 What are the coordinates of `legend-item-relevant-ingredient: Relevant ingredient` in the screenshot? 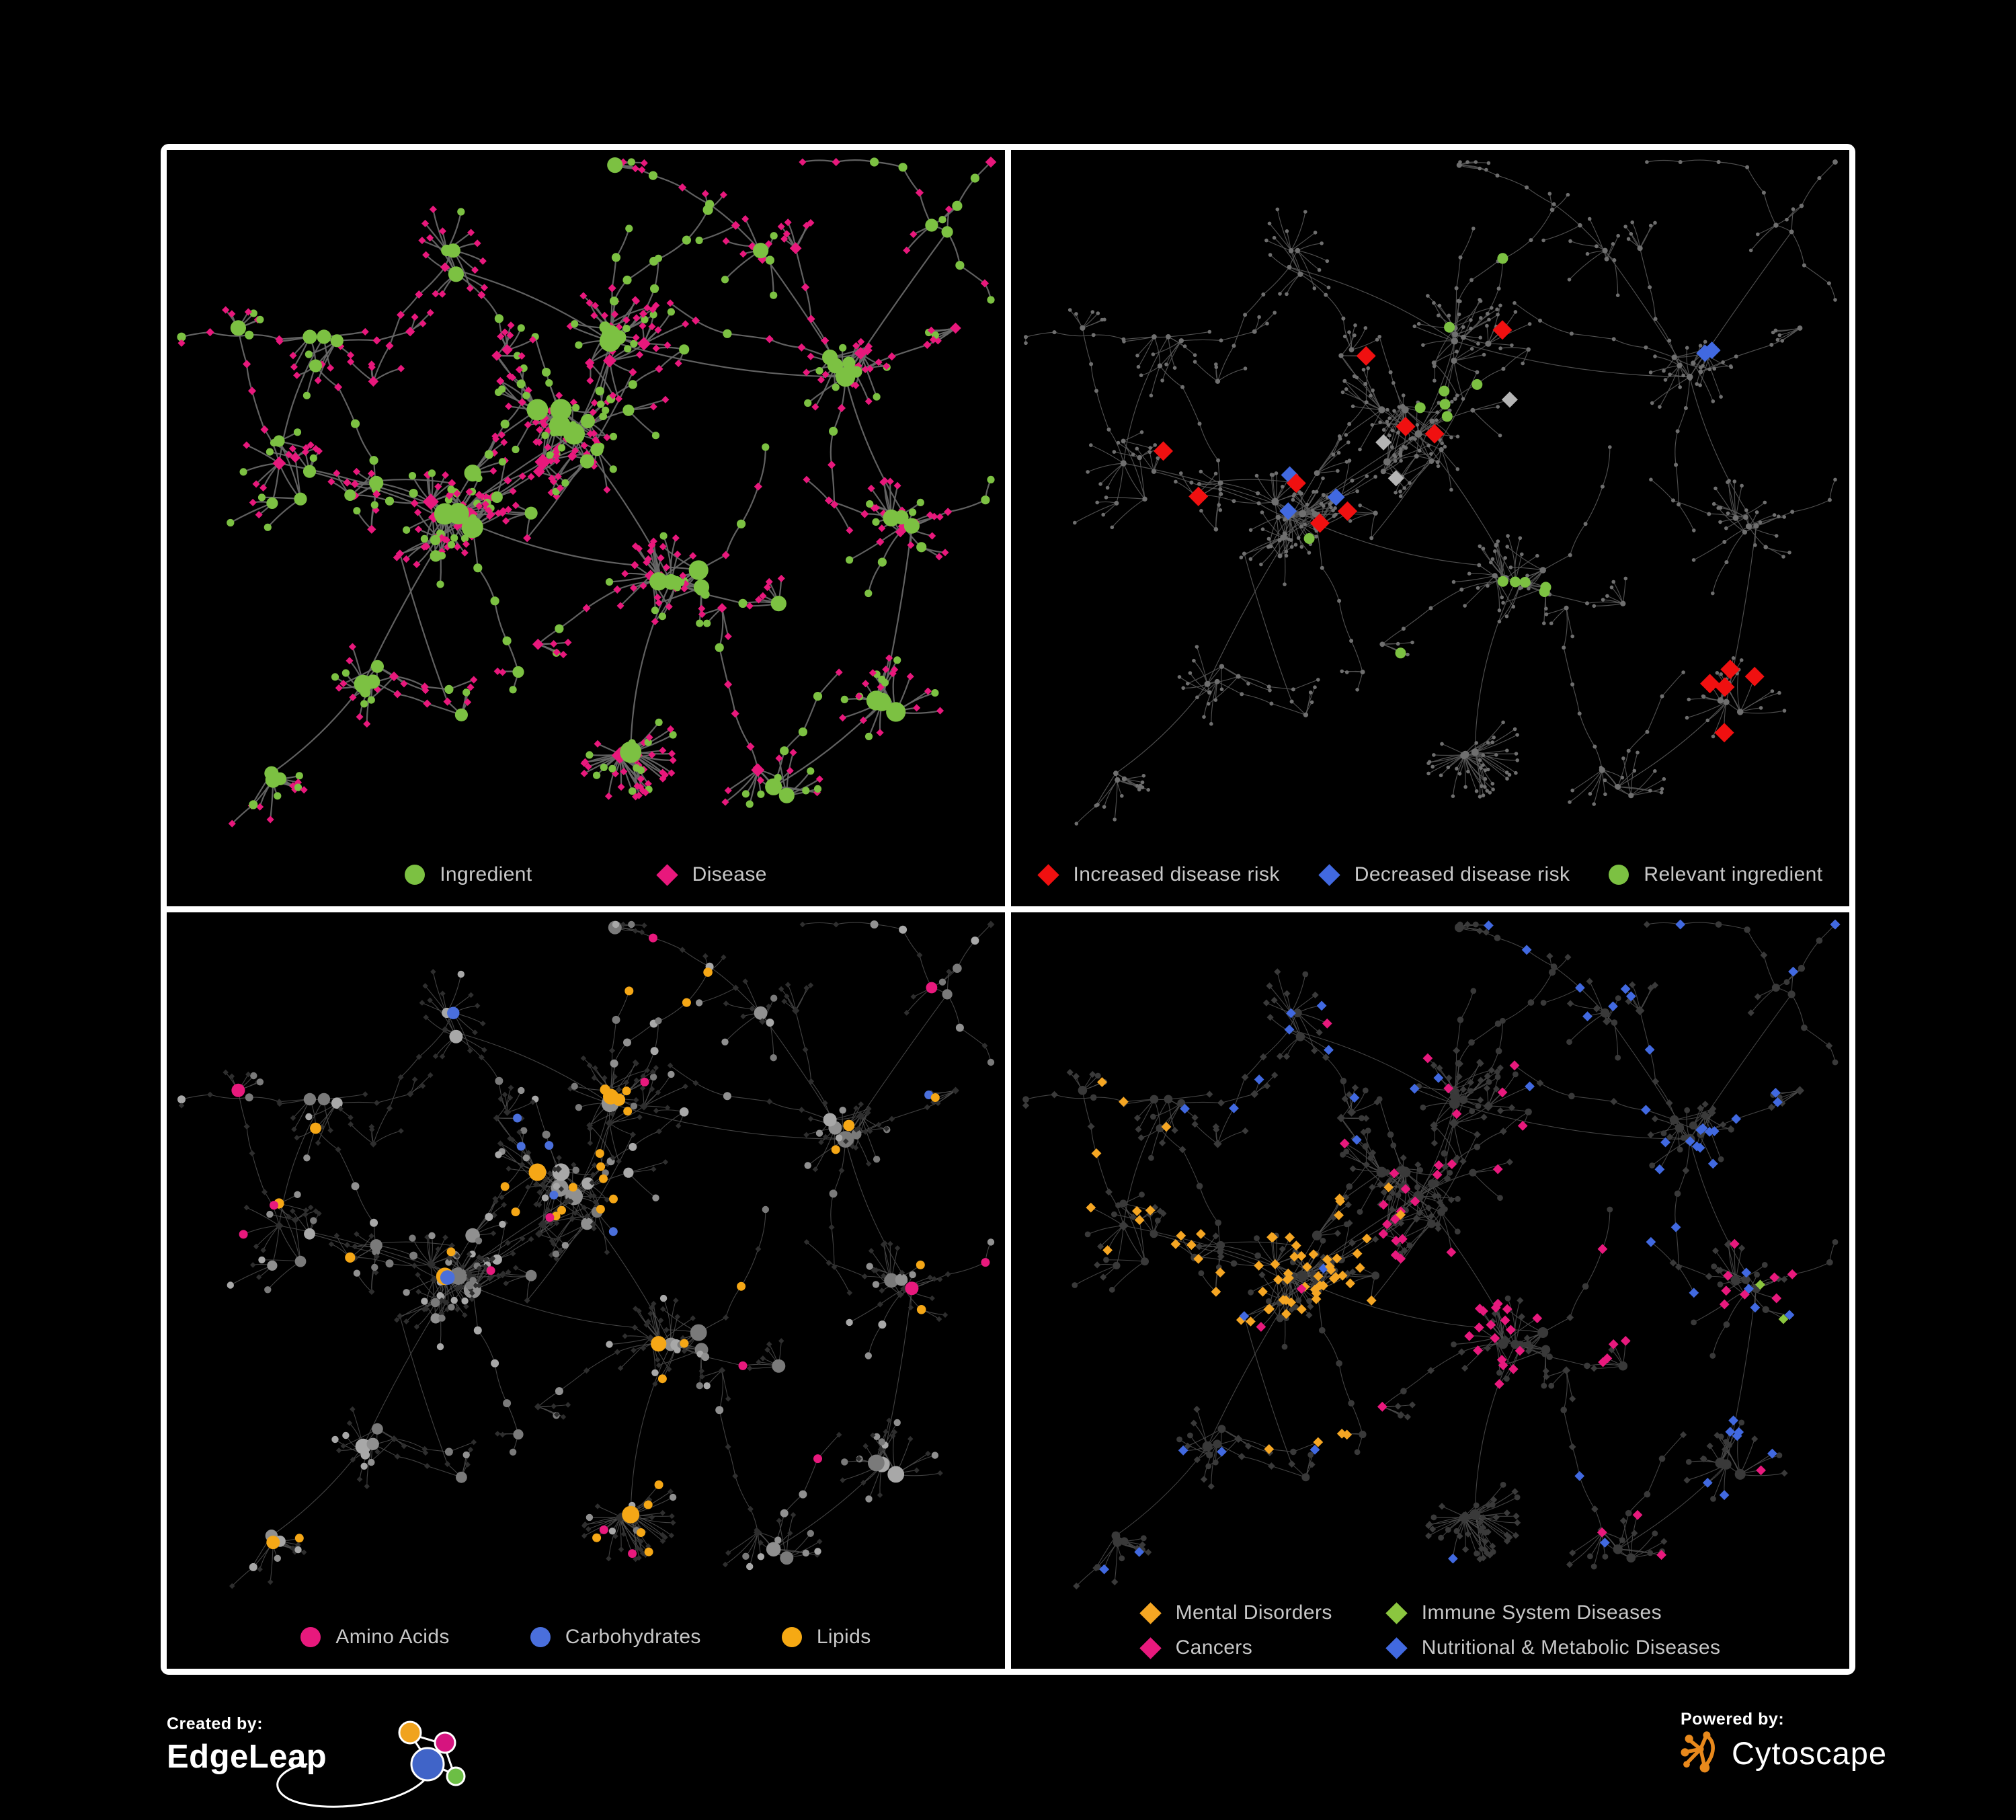 It's located at (1715, 874).